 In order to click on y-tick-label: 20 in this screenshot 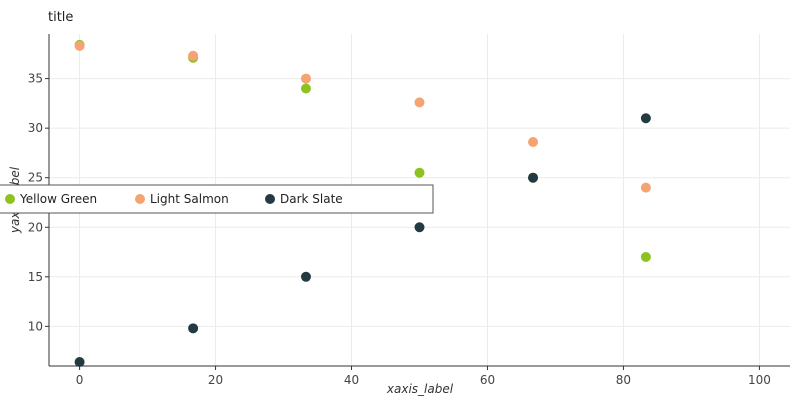, I will do `click(35, 227)`.